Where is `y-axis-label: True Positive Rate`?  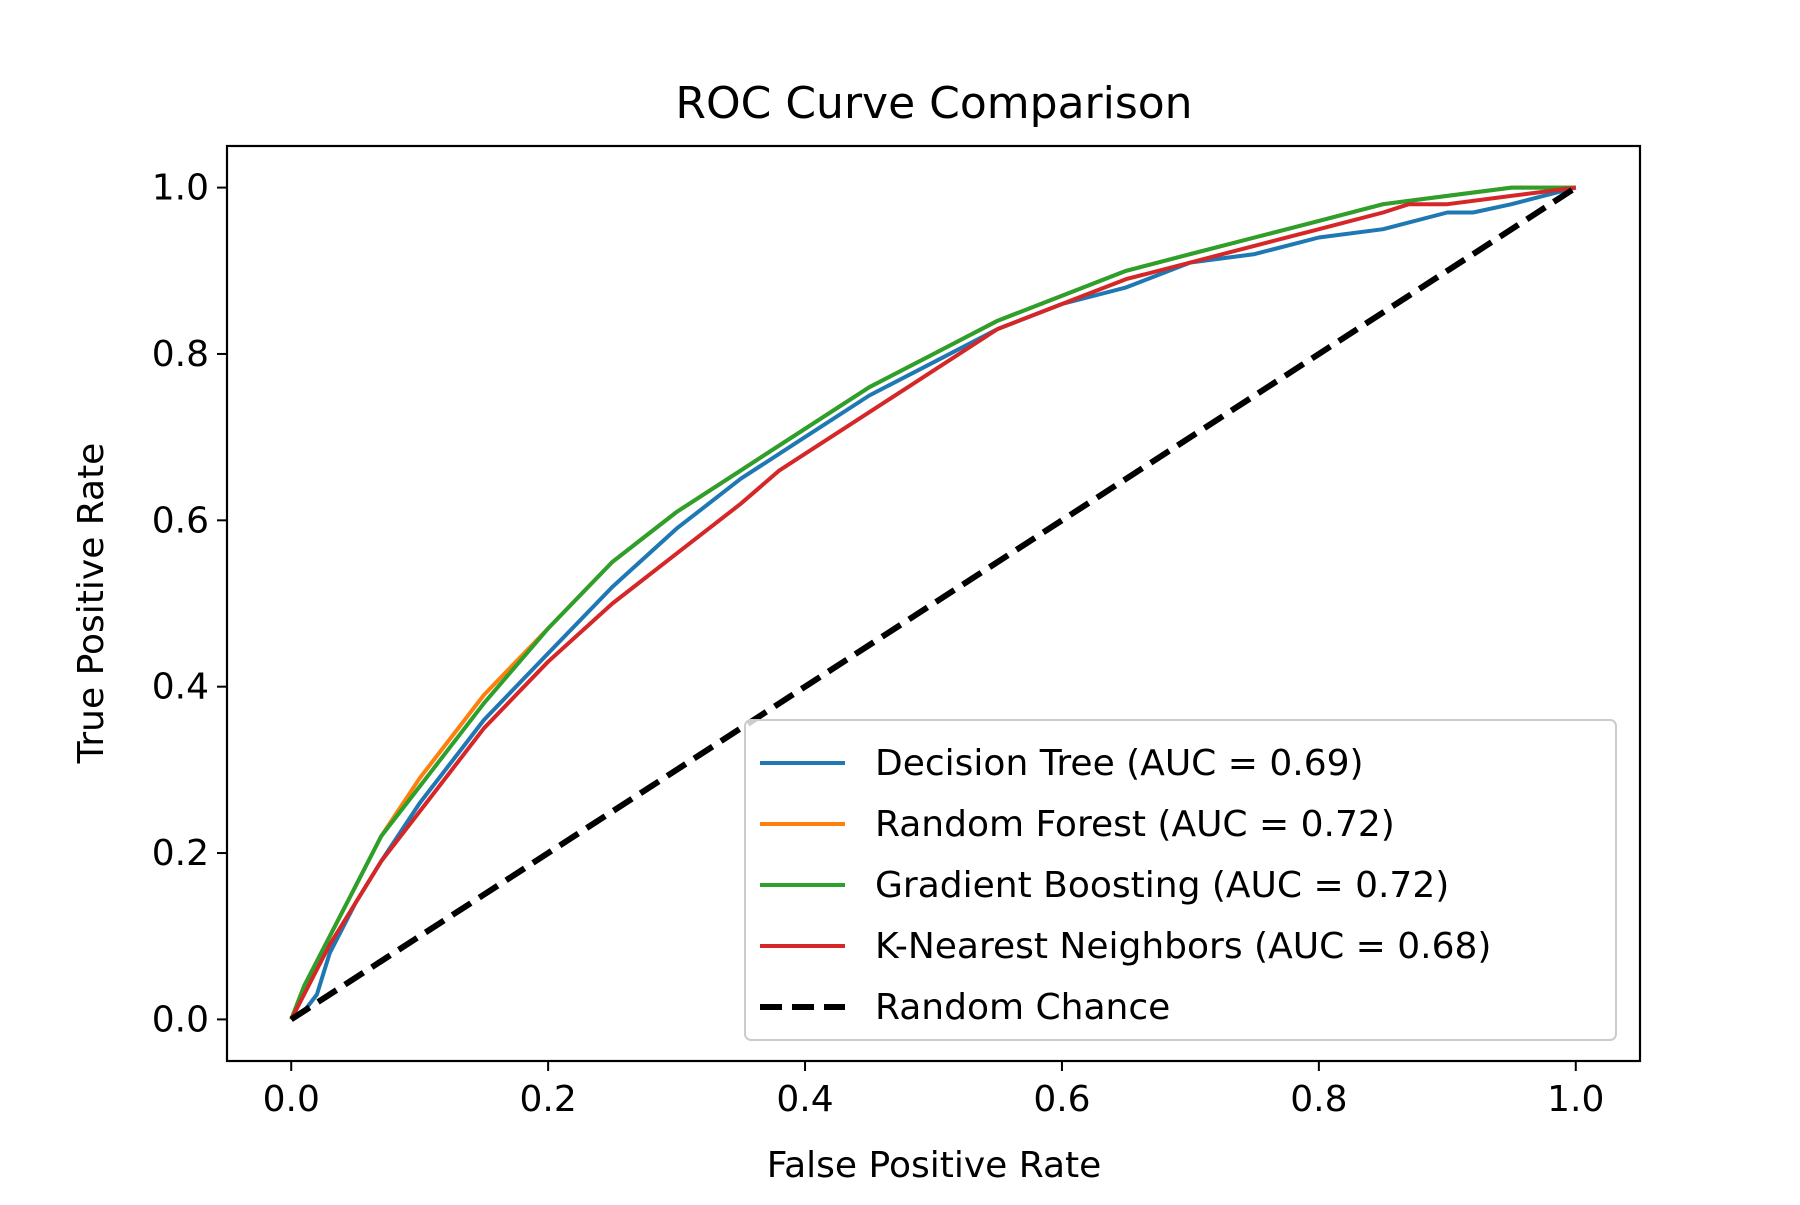
y-axis-label: True Positive Rate is located at coordinates (91, 604).